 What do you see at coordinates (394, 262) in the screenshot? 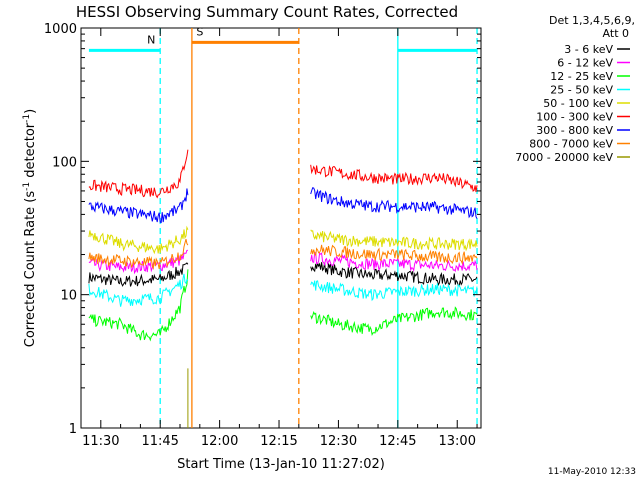
I see `series-line-6-12-kev` at bounding box center [394, 262].